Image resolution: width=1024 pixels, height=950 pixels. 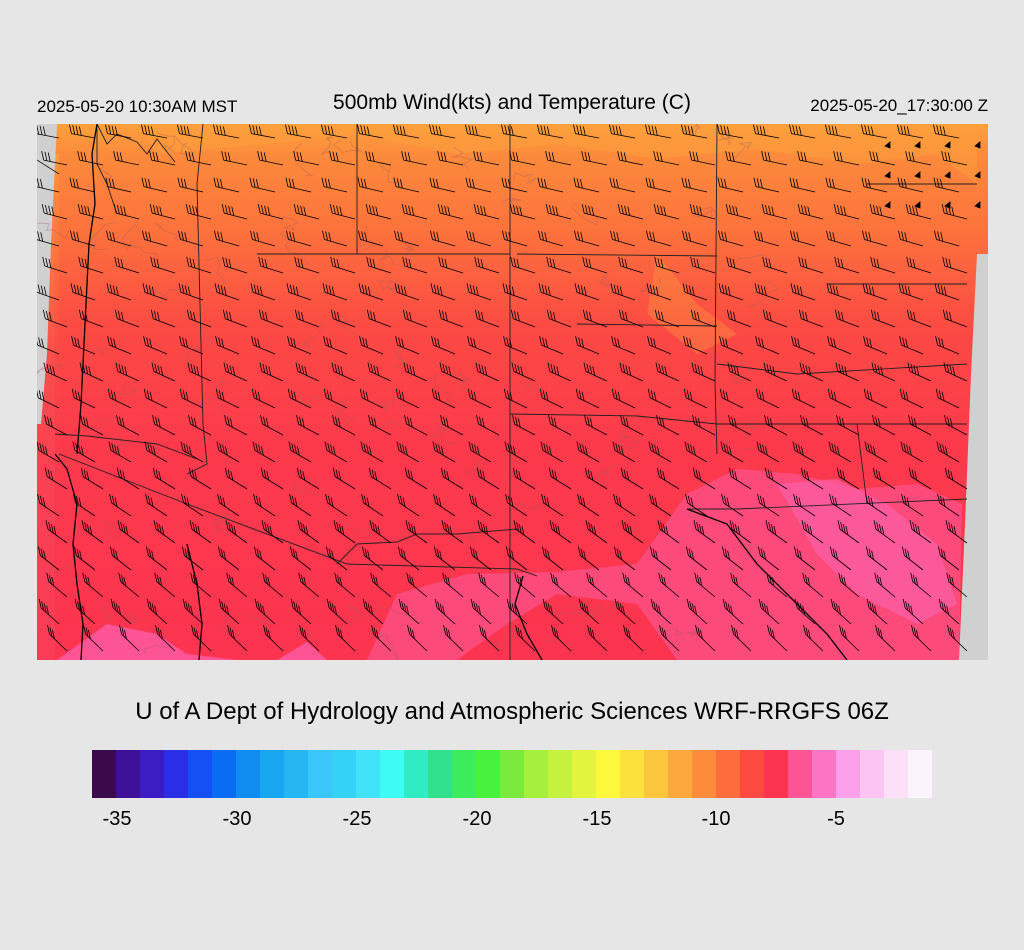 I want to click on colorbar-tick-label: -30, so click(x=237, y=819).